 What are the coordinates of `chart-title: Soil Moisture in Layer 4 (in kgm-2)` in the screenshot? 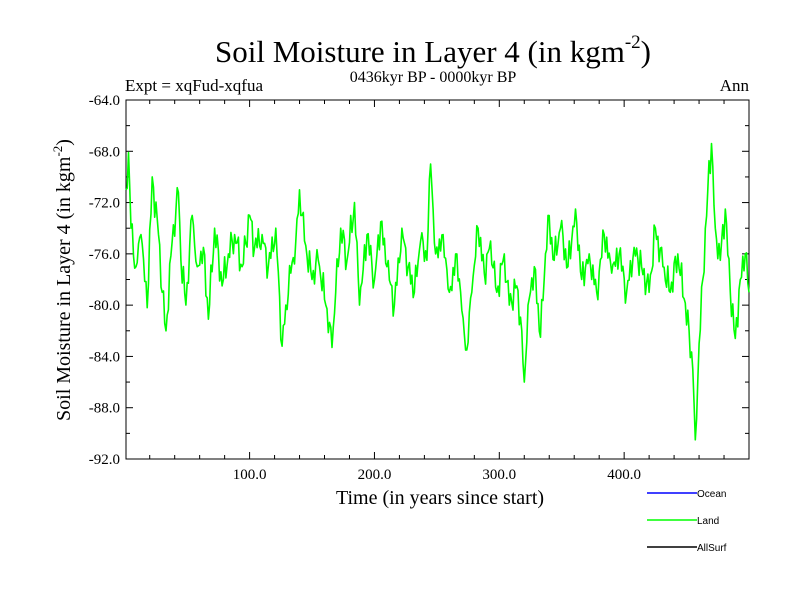 It's located at (433, 50).